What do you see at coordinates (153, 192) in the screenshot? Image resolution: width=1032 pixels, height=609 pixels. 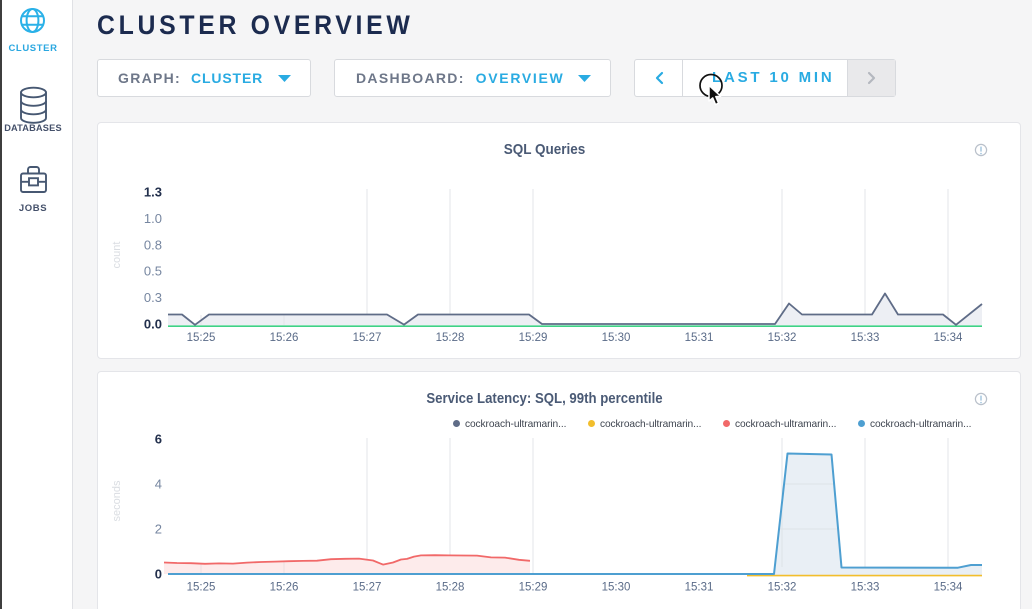 I see `svg-text: 1.3` at bounding box center [153, 192].